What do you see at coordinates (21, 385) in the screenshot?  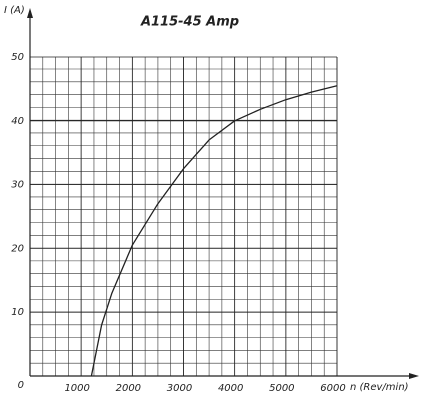 I see `y-tick-label: 0` at bounding box center [21, 385].